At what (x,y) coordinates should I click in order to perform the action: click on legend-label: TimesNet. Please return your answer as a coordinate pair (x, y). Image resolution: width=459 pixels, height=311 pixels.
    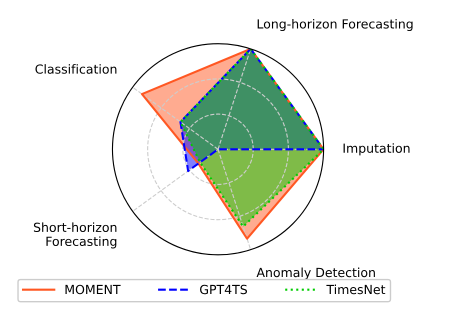
    Looking at the image, I should click on (356, 289).